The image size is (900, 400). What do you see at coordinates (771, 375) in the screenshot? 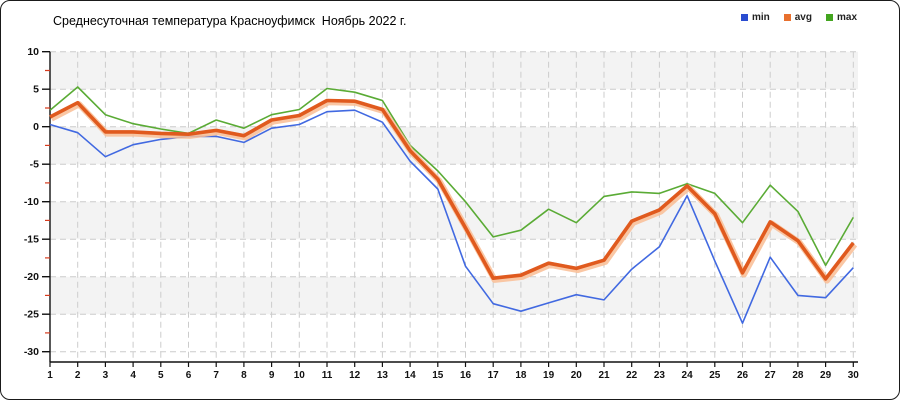
I see `svg-text: 27` at bounding box center [771, 375].